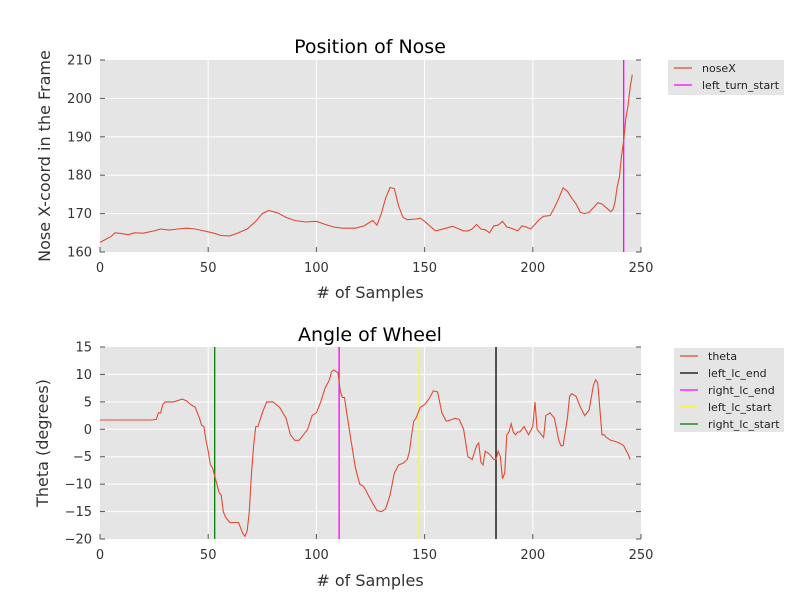  What do you see at coordinates (79, 157) in the screenshot?
I see `y-tick-labels: 160 170 180 190 200 210` at bounding box center [79, 157].